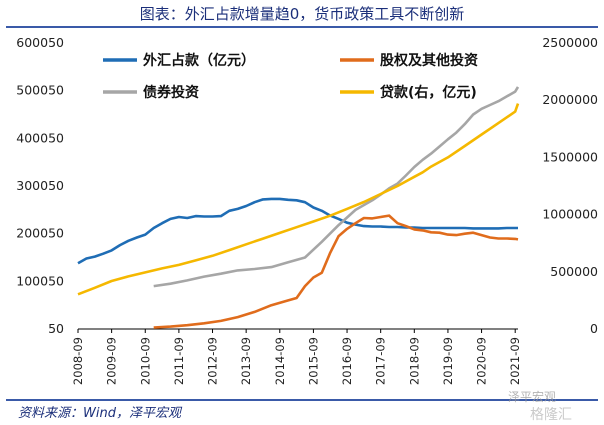 The width and height of the screenshot is (604, 425). What do you see at coordinates (570, 42) in the screenshot?
I see `y-right-tick-label: 2500000` at bounding box center [570, 42].